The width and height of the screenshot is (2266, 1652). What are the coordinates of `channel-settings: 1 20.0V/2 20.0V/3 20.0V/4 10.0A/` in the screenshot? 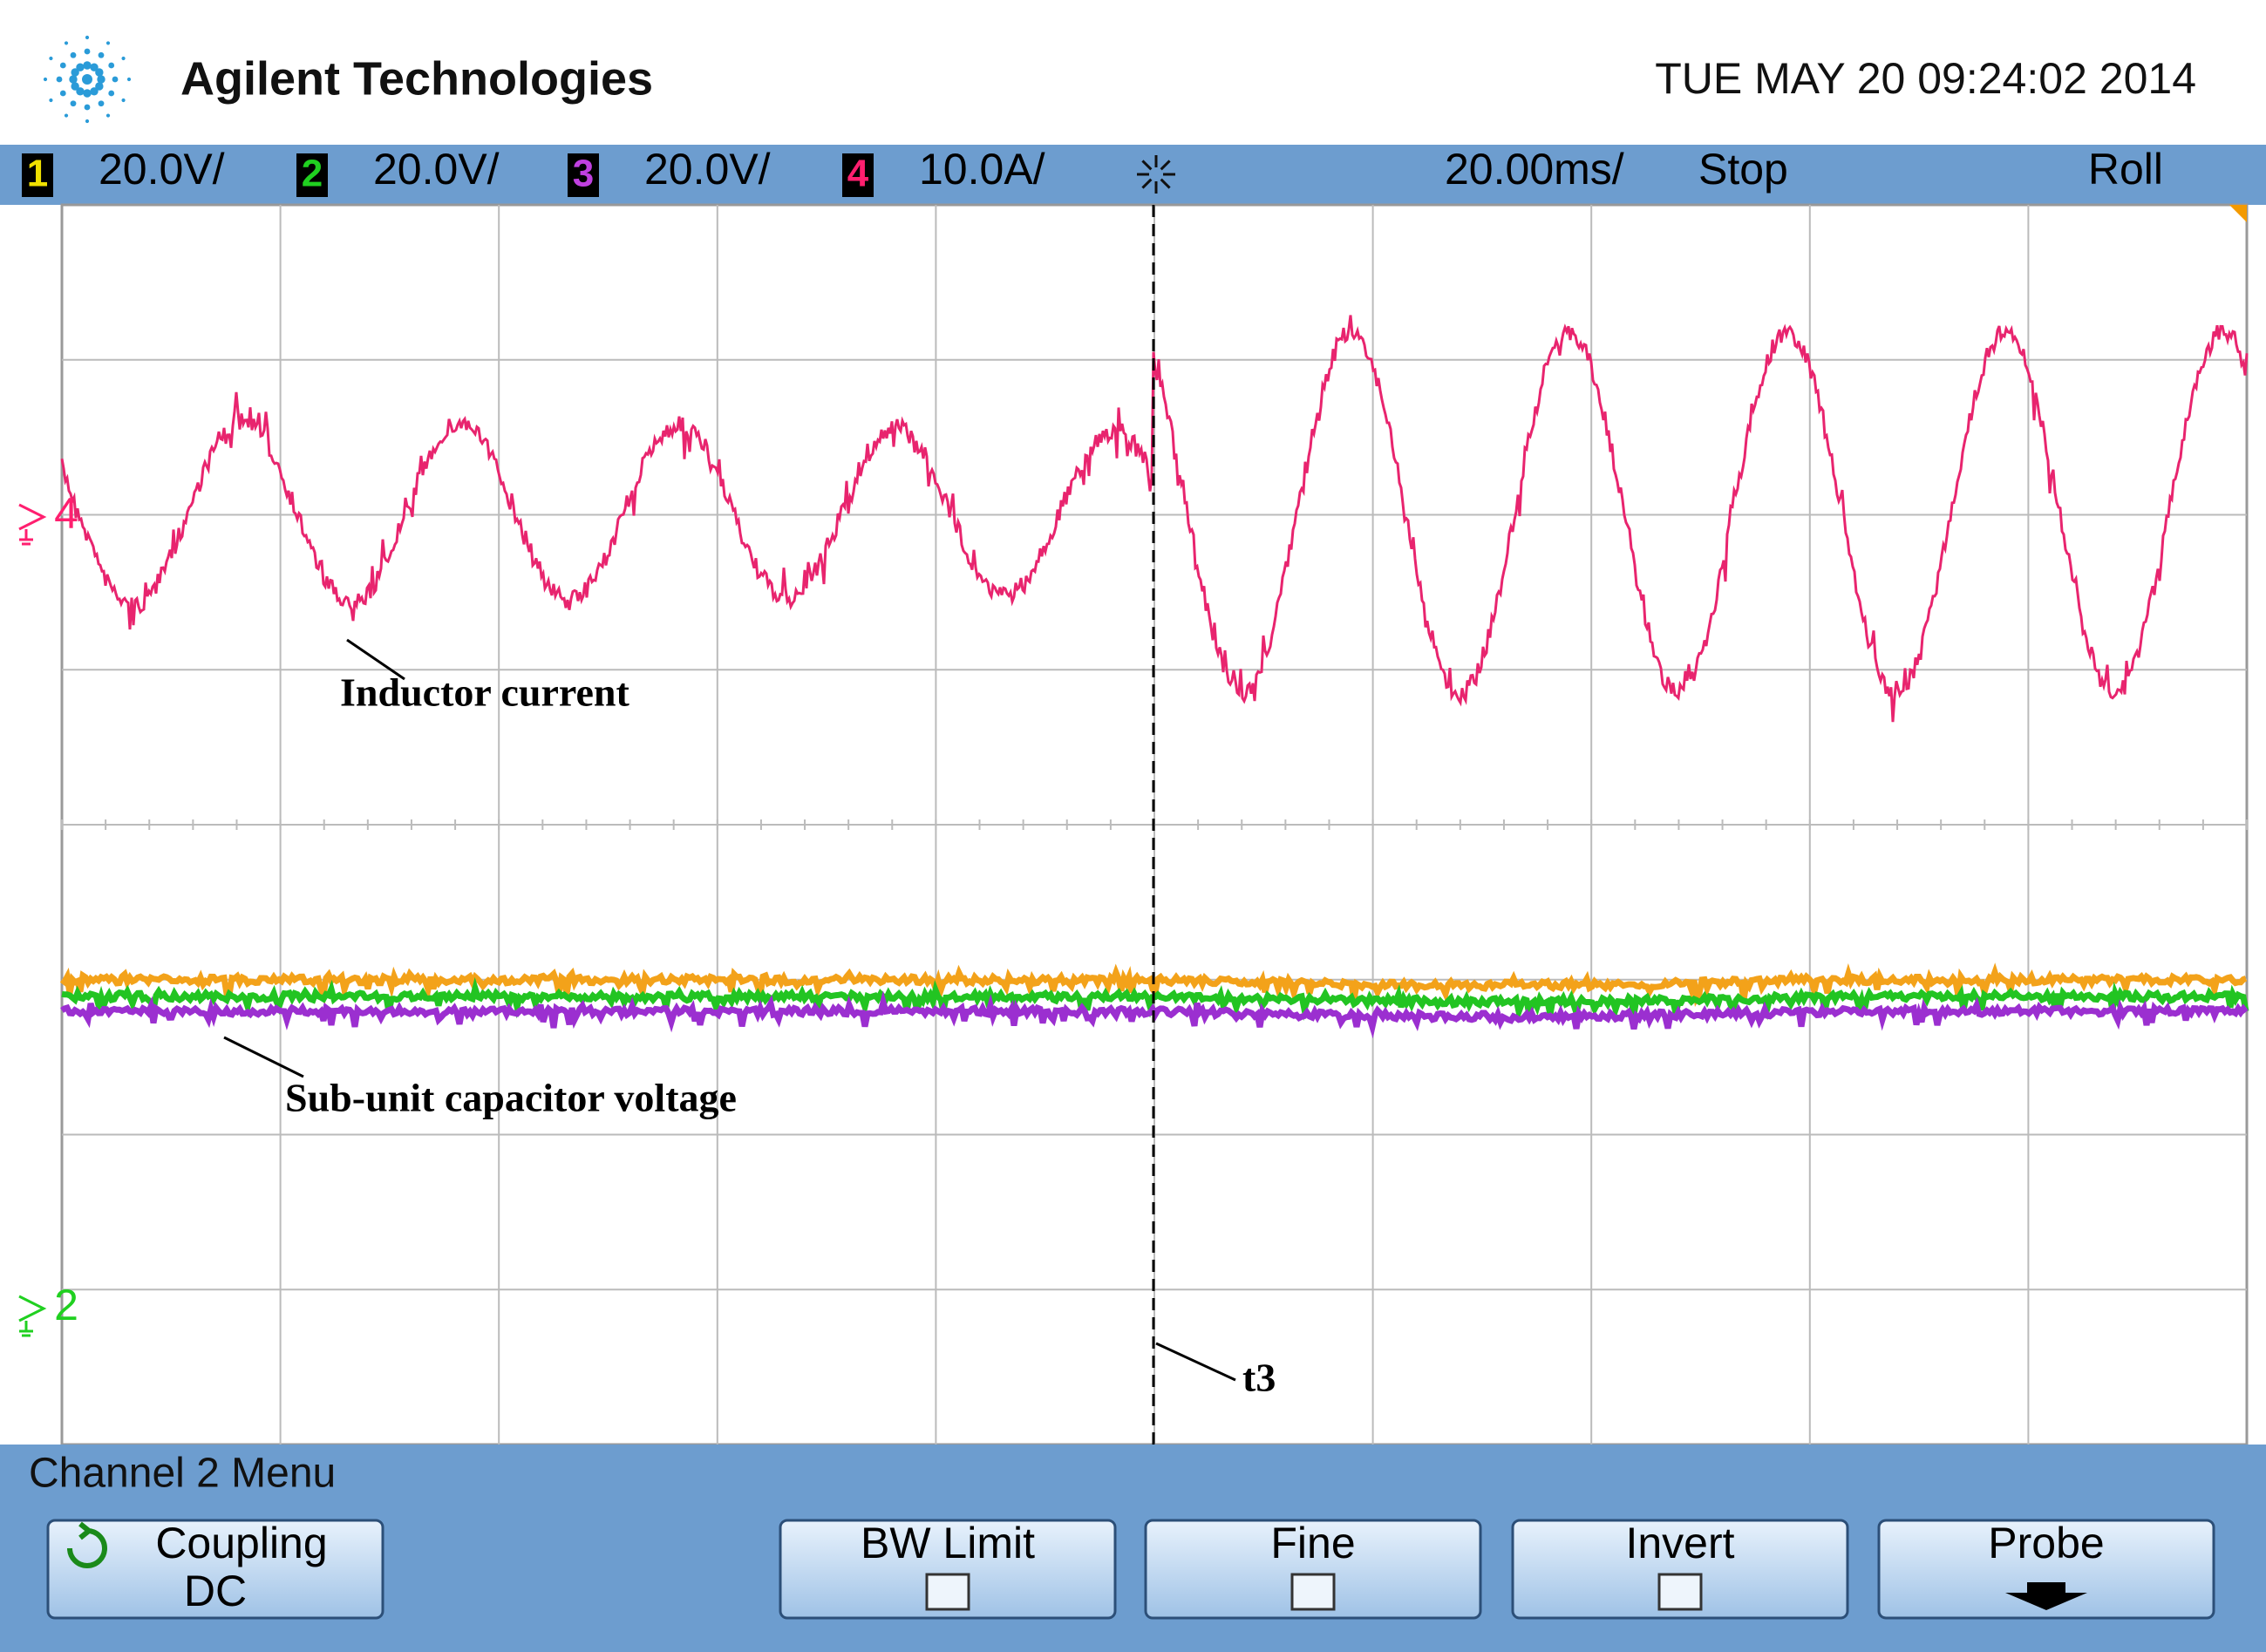 It's located at (533, 171).